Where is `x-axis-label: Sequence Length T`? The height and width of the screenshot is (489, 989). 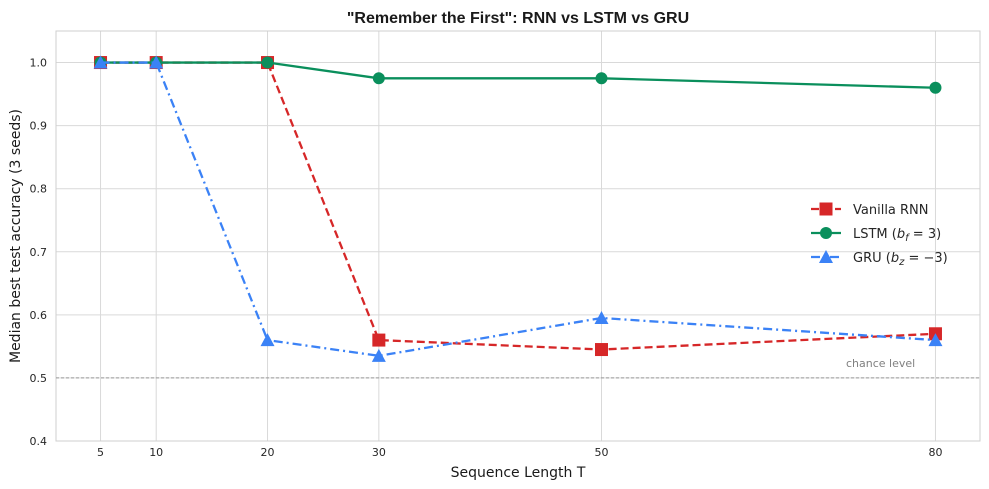
x-axis-label: Sequence Length T is located at coordinates (518, 473).